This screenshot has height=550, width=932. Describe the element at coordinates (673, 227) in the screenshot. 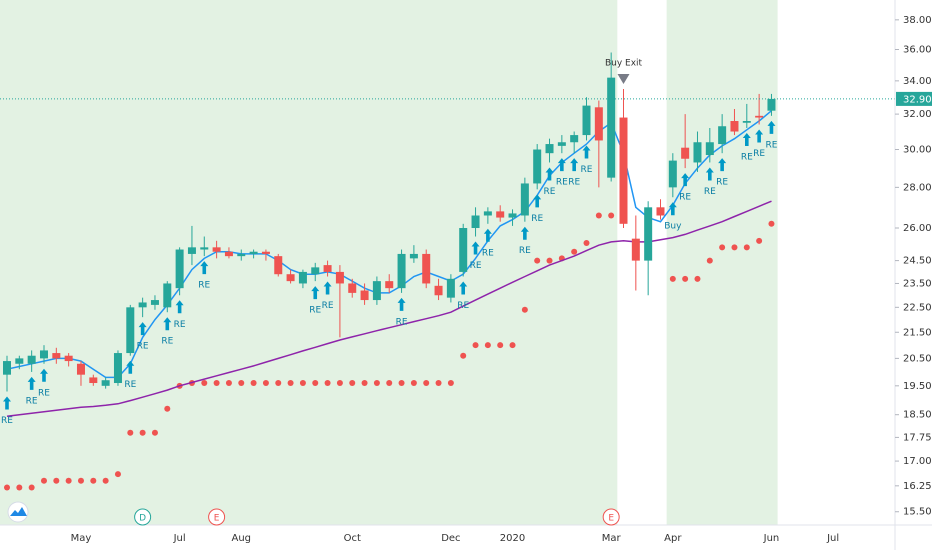

I see `signal-label: Buy` at that location.